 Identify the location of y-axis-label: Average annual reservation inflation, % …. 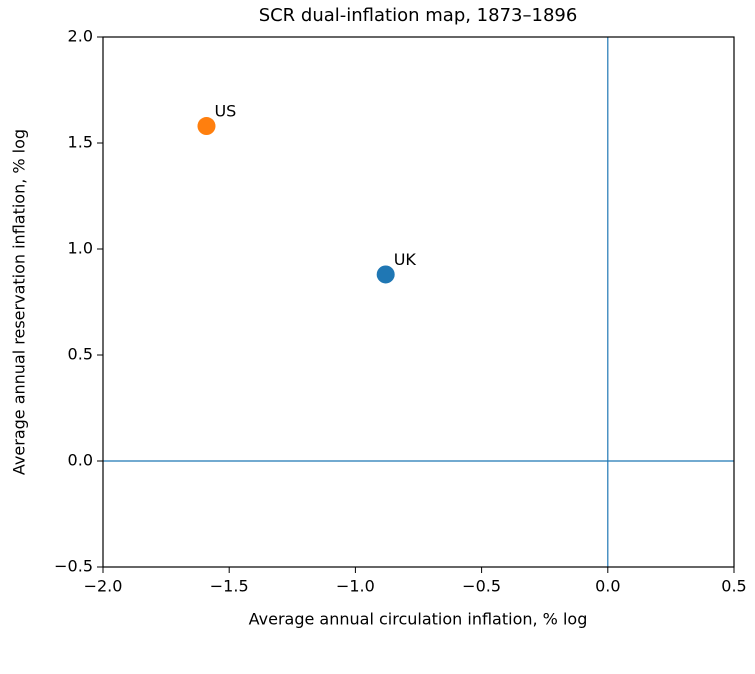
(19, 302).